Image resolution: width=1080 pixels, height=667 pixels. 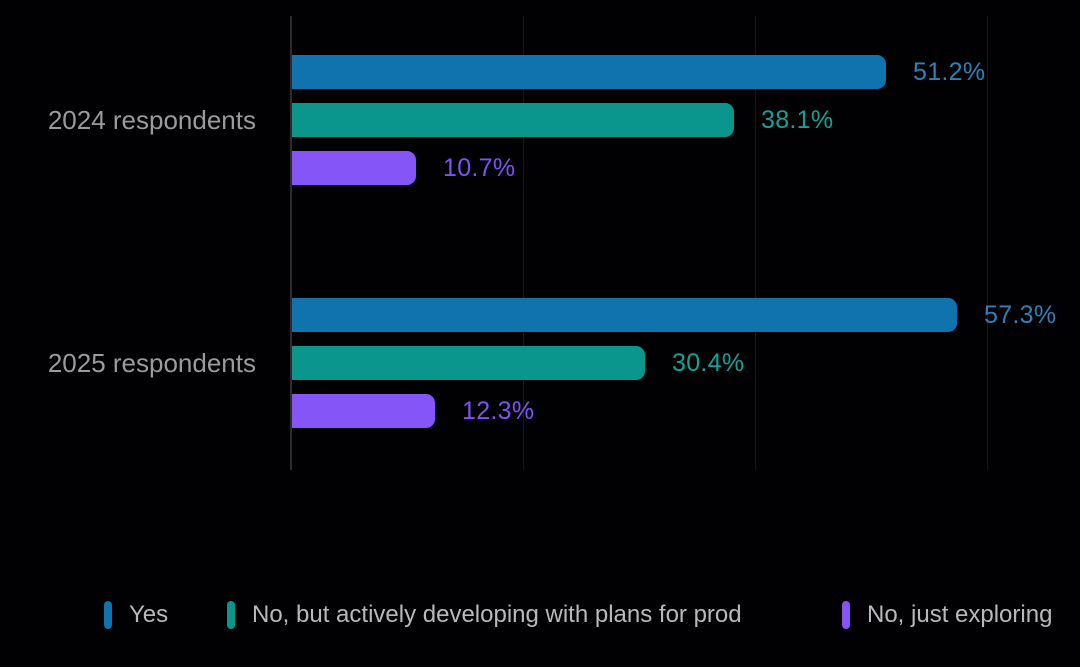 What do you see at coordinates (960, 614) in the screenshot?
I see `legend-label-exploring: No, just exploring` at bounding box center [960, 614].